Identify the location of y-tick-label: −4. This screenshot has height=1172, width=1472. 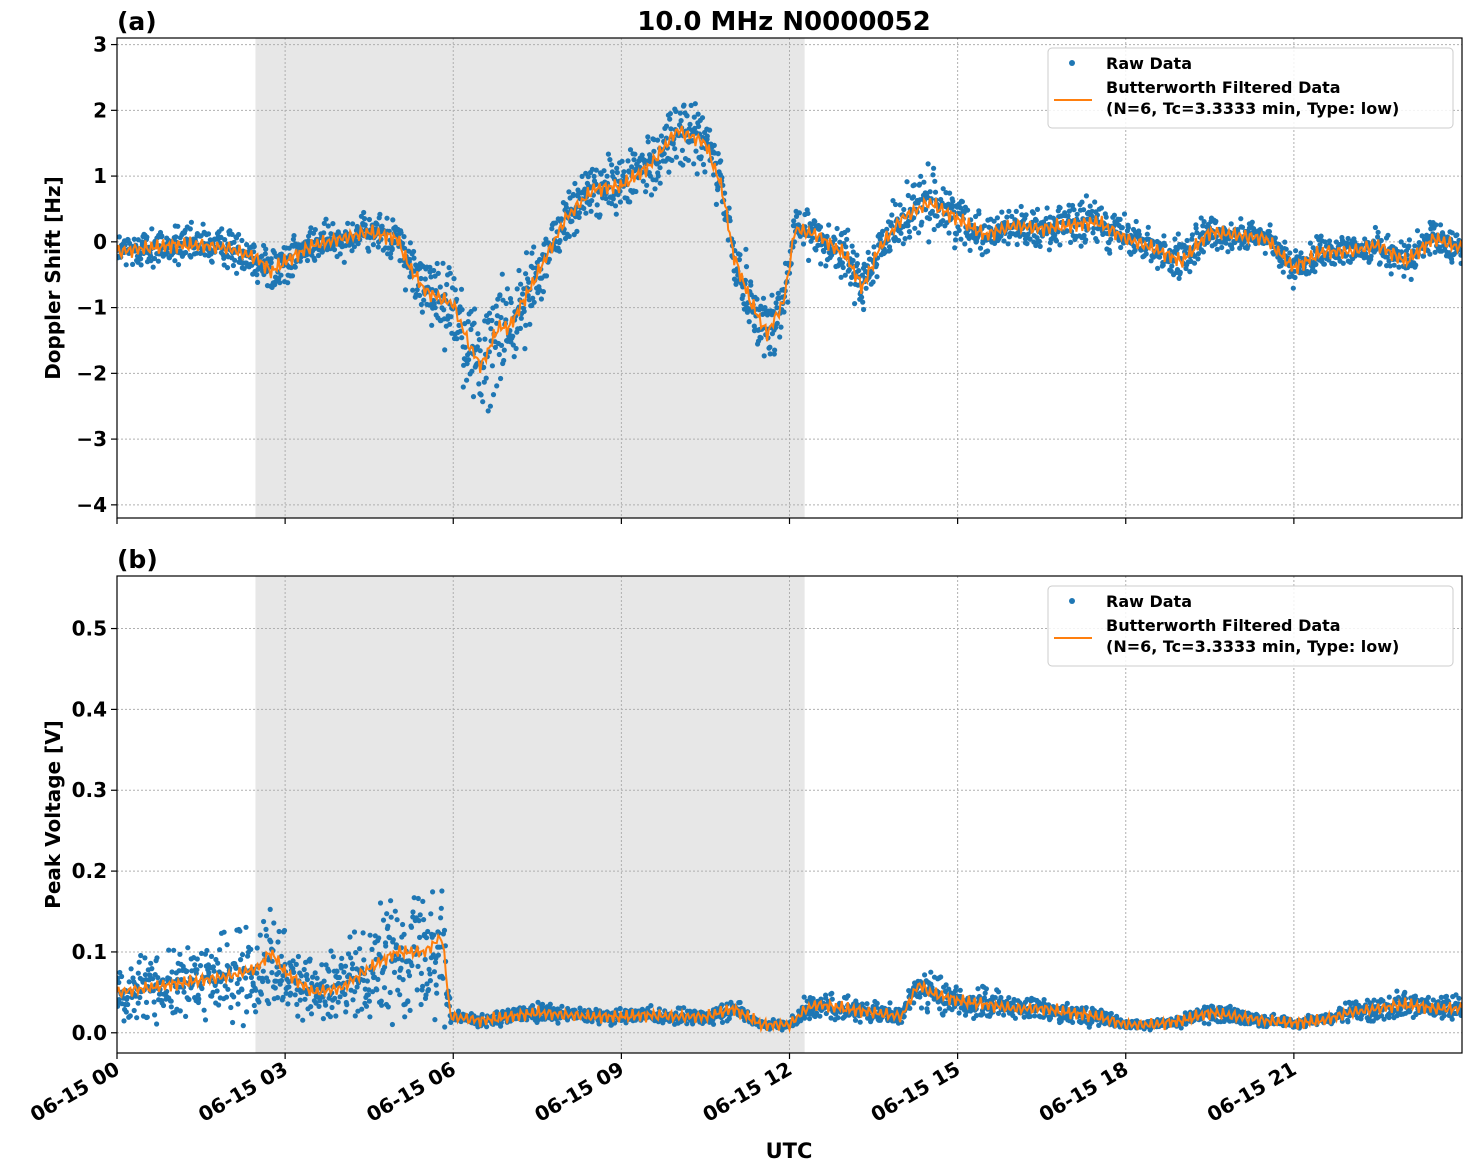
(91, 505).